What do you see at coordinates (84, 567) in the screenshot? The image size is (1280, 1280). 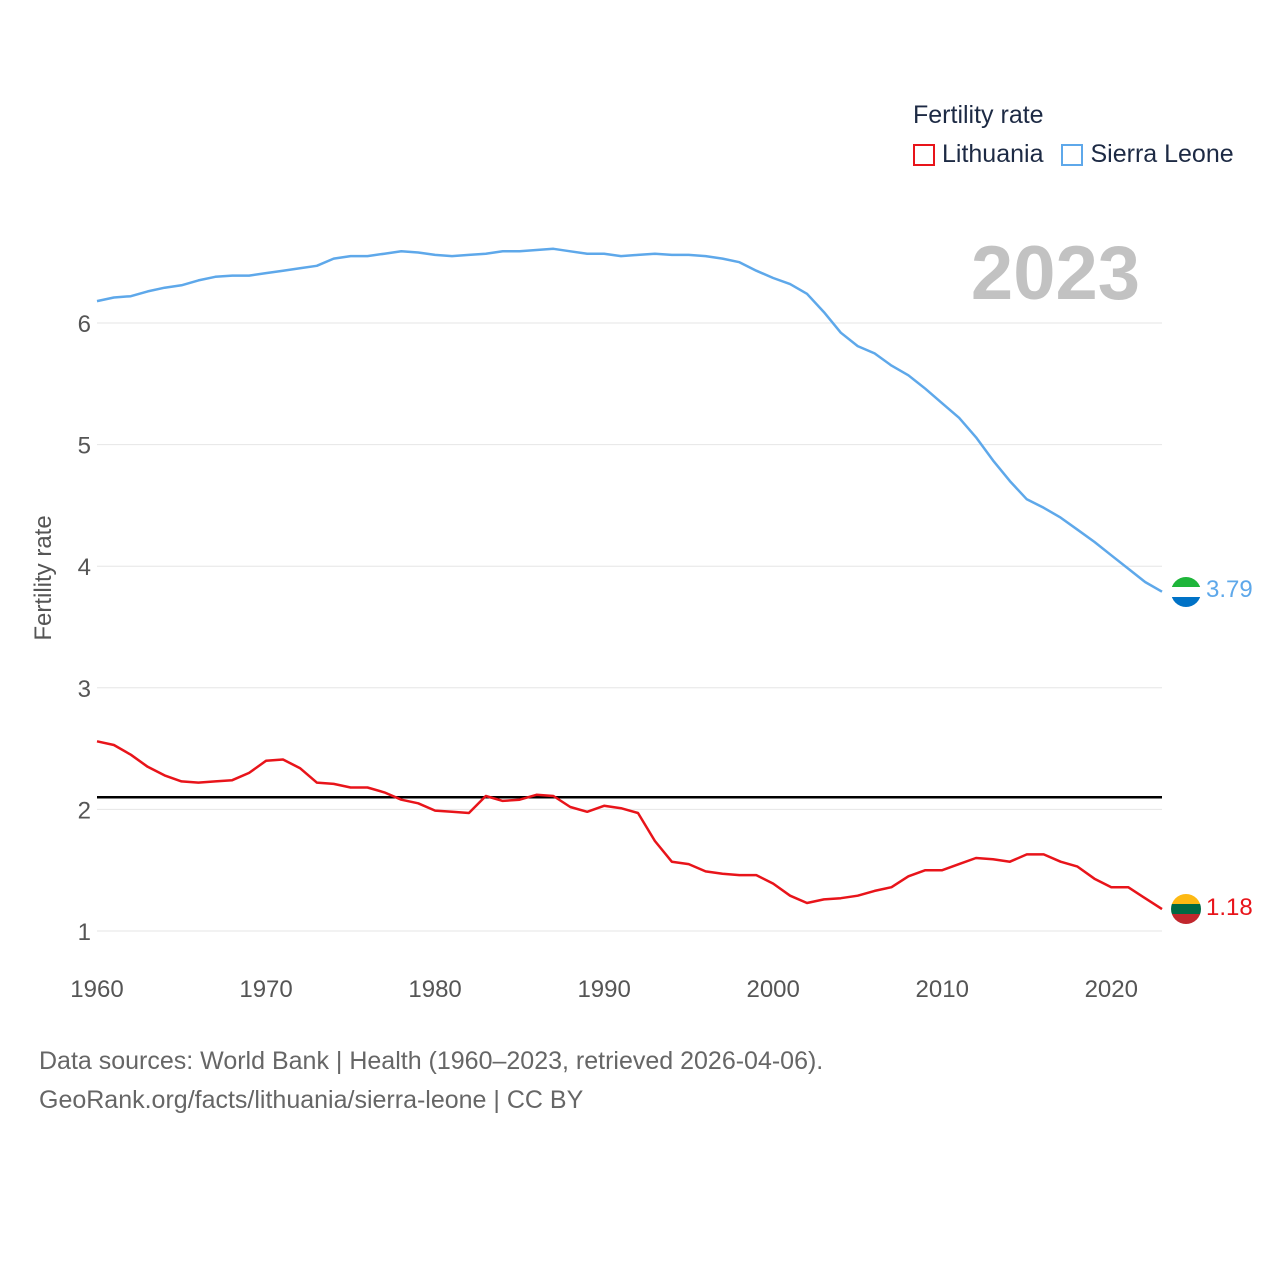 I see `y-tick-label: 4` at bounding box center [84, 567].